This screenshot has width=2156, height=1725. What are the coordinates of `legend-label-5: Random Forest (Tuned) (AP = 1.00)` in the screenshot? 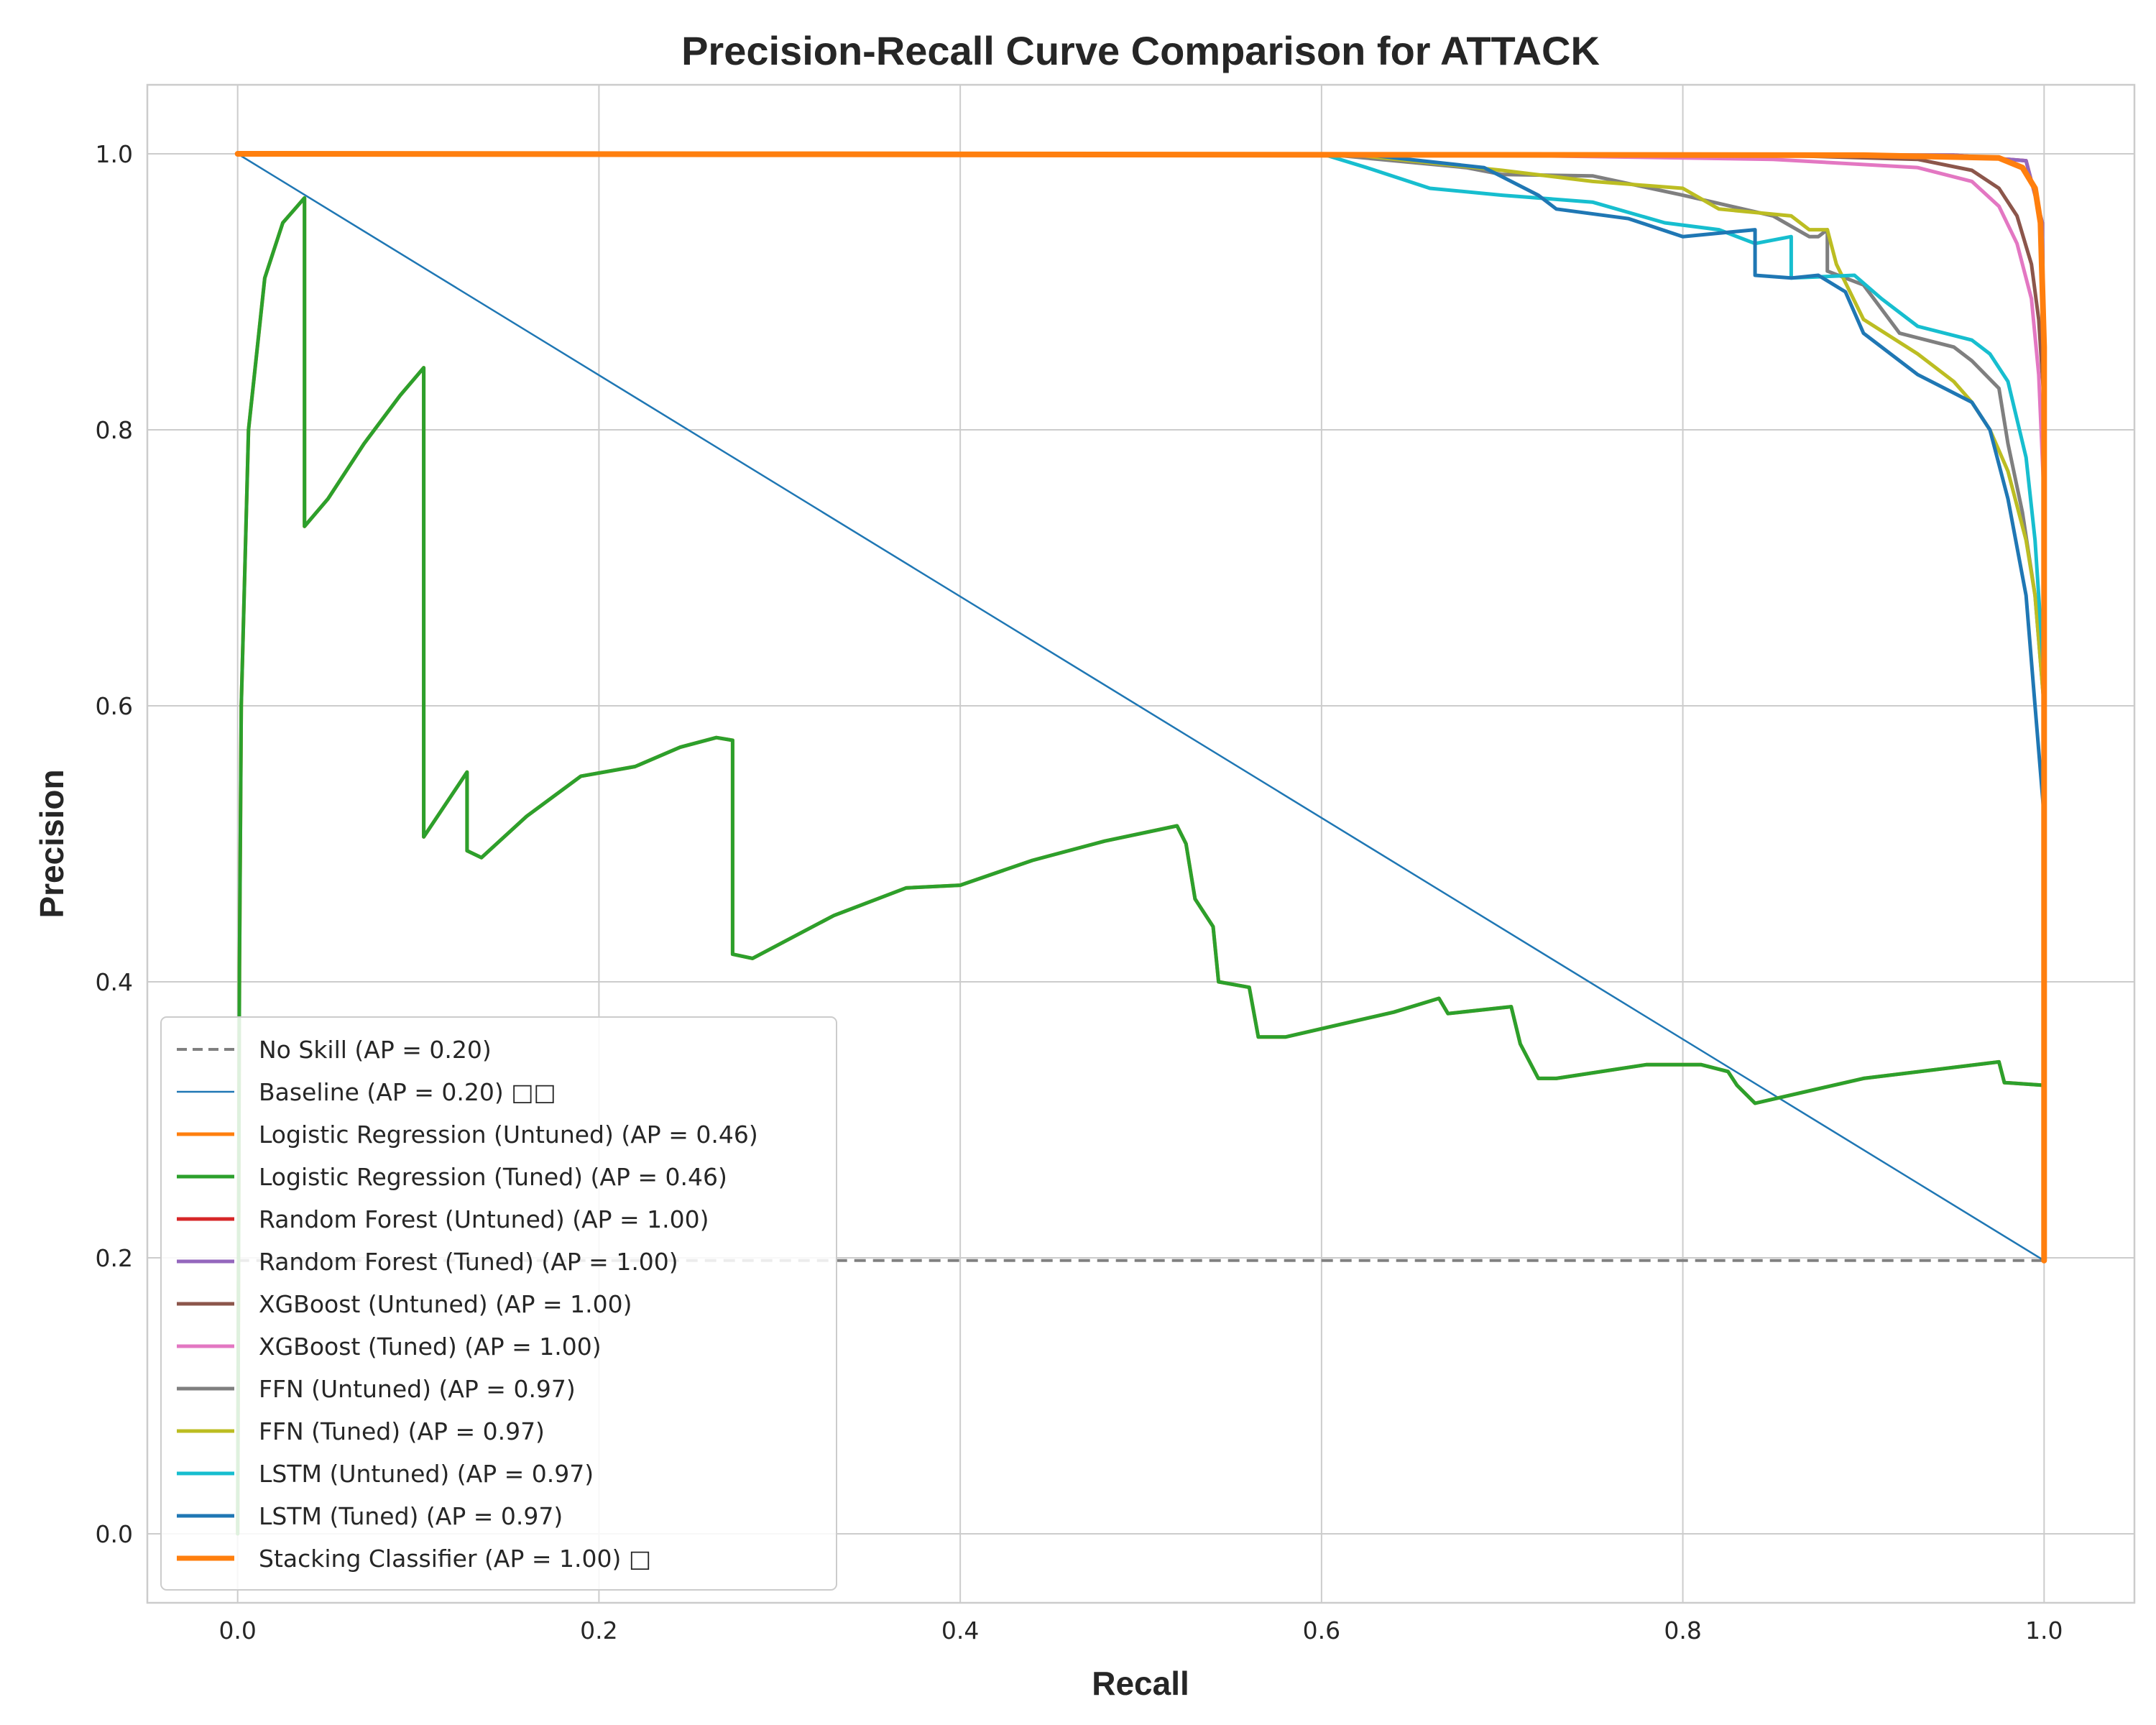 It's located at (469, 1262).